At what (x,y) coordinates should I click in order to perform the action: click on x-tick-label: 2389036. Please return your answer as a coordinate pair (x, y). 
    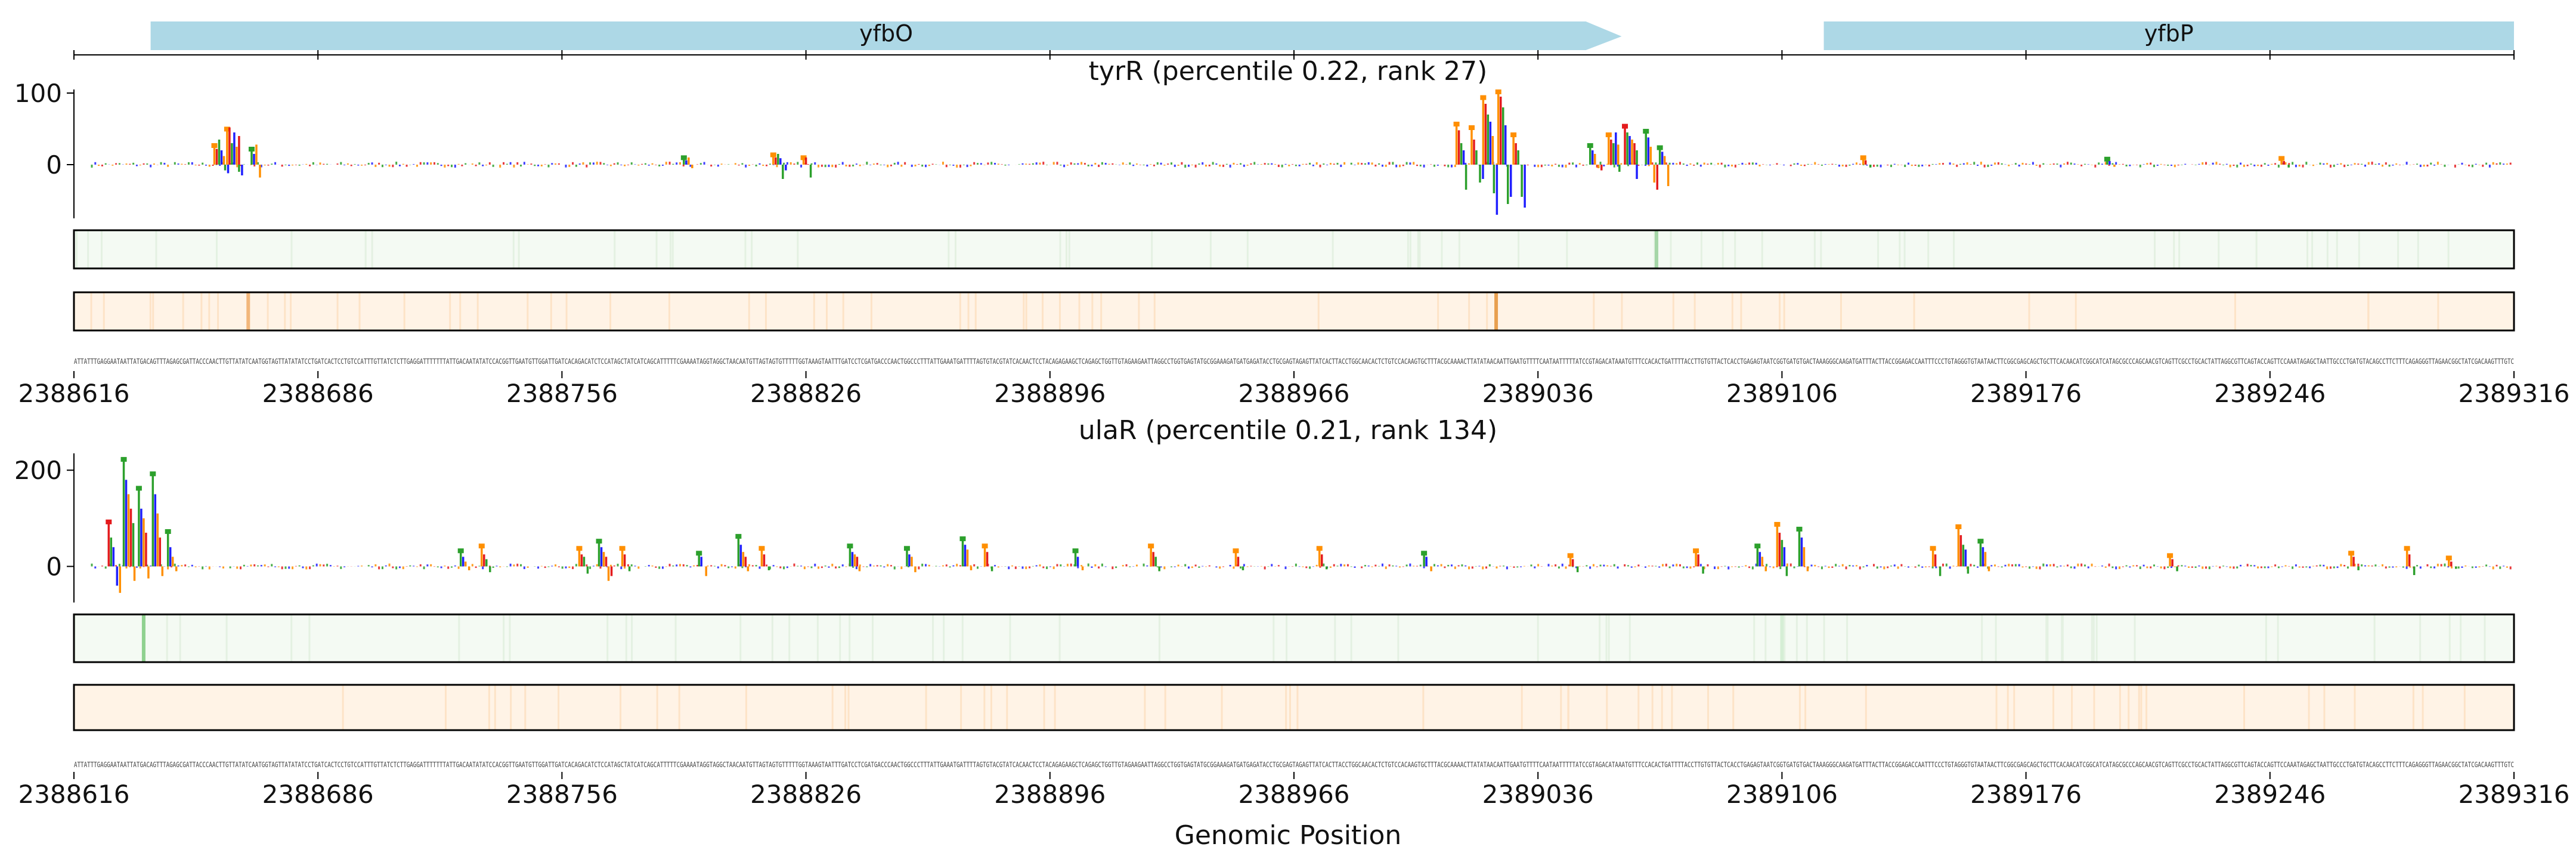
    Looking at the image, I should click on (1538, 794).